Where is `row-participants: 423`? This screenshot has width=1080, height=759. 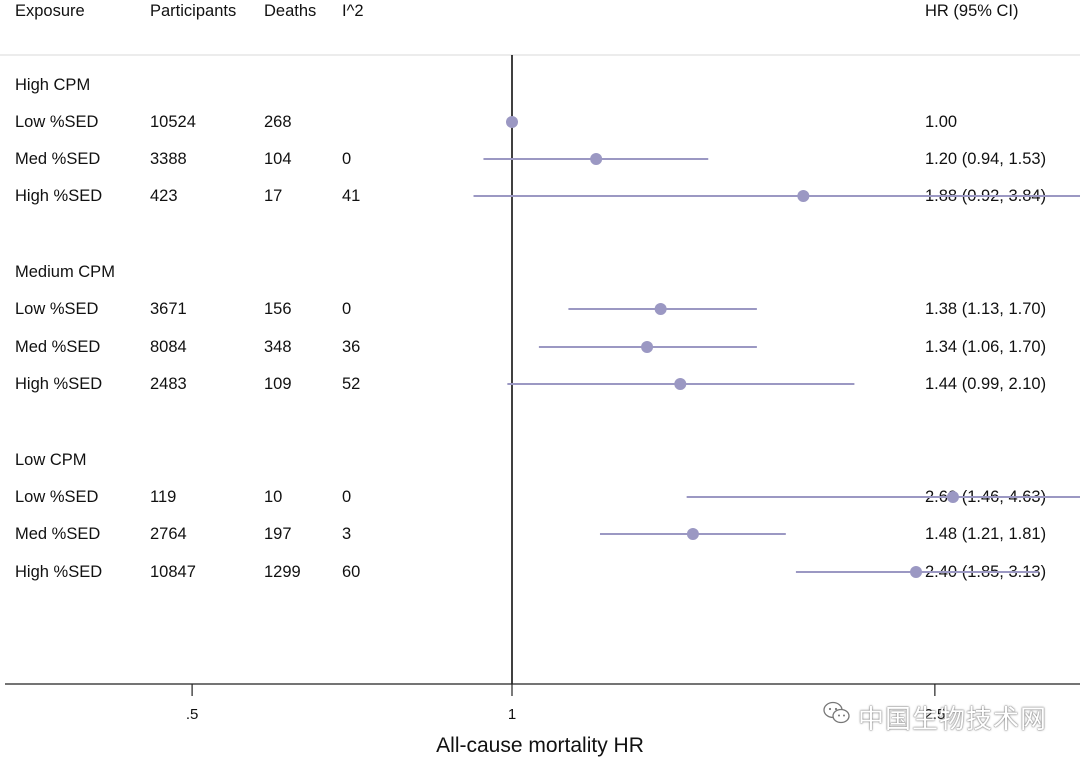 row-participants: 423 is located at coordinates (164, 196).